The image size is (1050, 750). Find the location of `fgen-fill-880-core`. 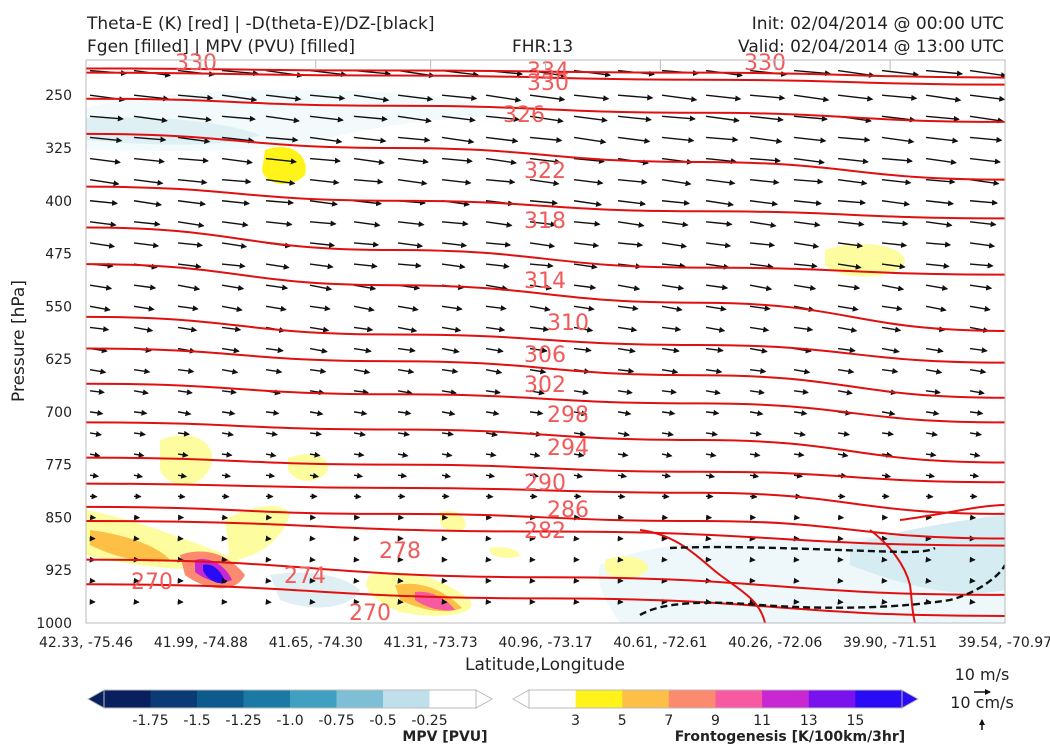

fgen-fill-880-core is located at coordinates (130, 546).